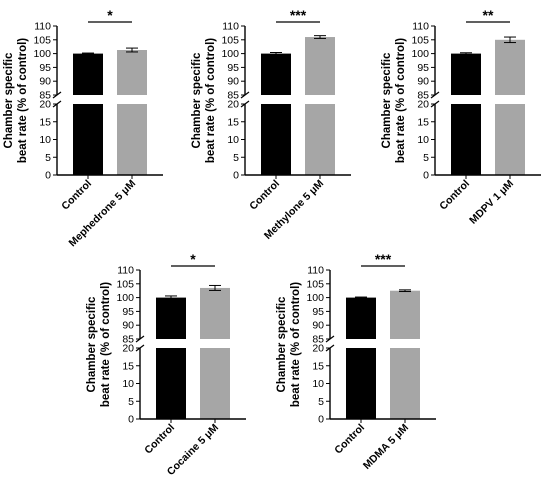 Image resolution: width=550 pixels, height=492 pixels. What do you see at coordinates (488, 15) in the screenshot?
I see `significance-label: **` at bounding box center [488, 15].